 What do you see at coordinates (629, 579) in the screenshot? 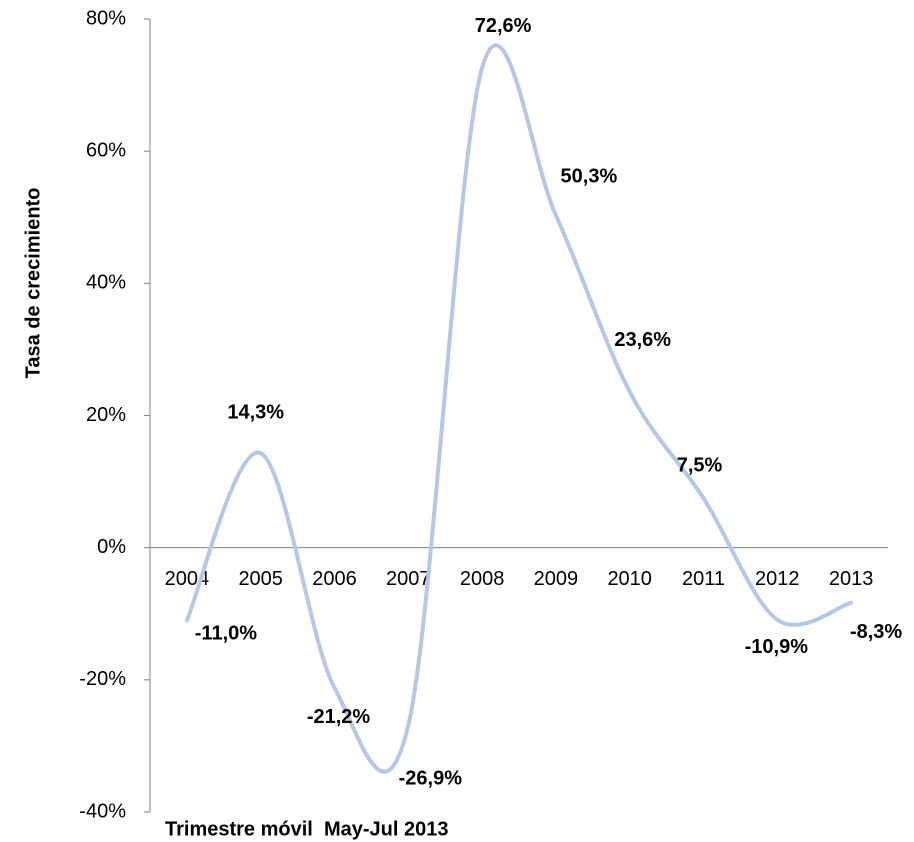
I see `x-tick-label: 2010` at bounding box center [629, 579].